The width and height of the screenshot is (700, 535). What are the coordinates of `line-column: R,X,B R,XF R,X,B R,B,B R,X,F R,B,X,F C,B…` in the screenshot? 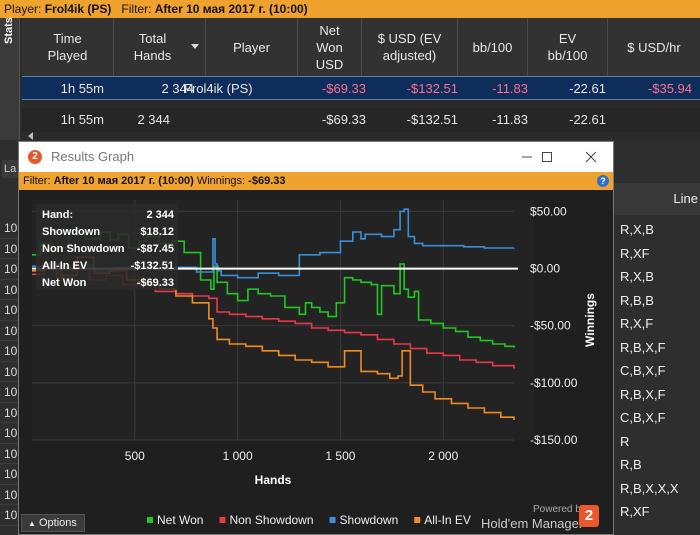 It's located at (656, 371).